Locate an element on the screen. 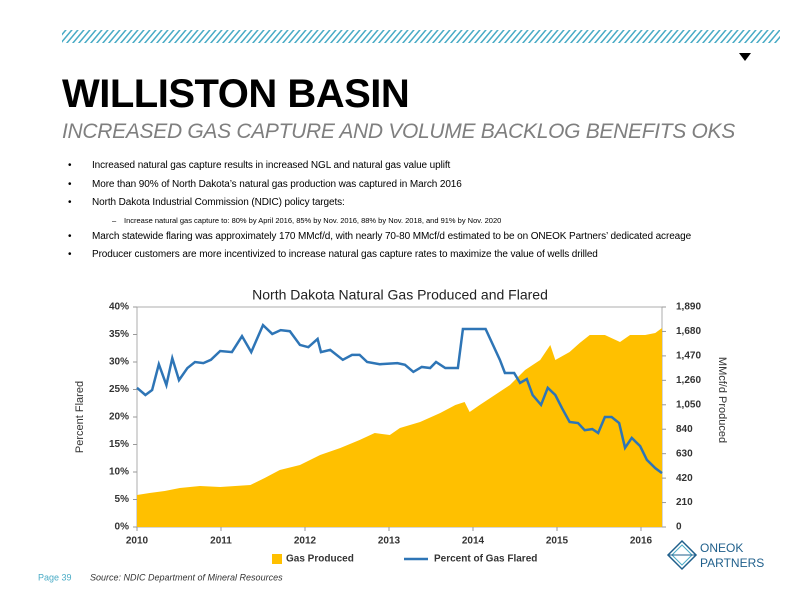 This screenshot has width=800, height=600. y2-tick-label: 1,890 is located at coordinates (688, 307).